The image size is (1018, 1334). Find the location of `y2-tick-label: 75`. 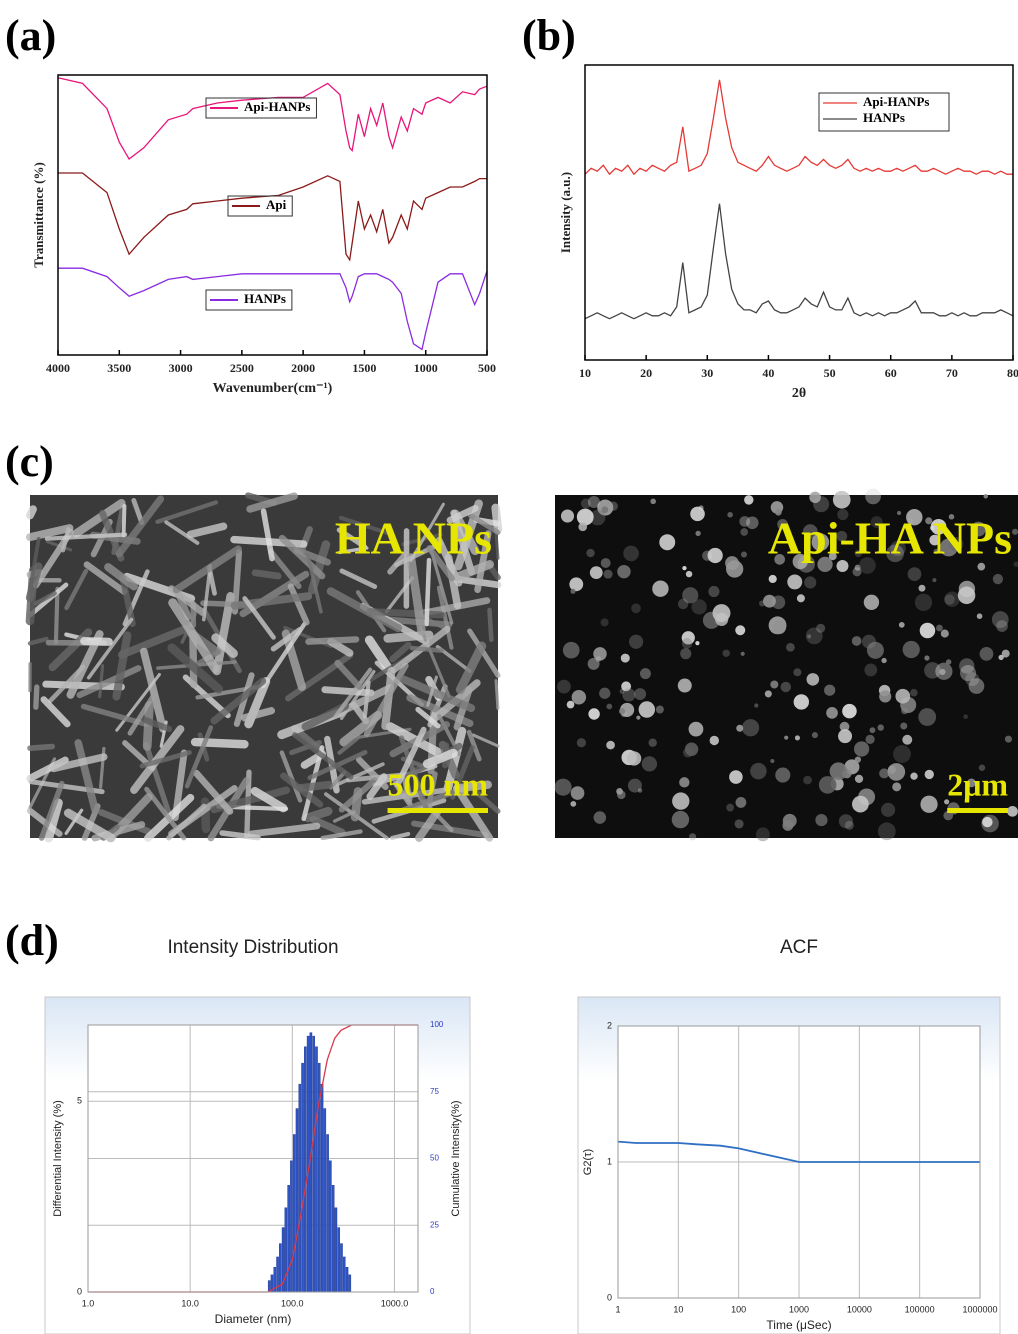

y2-tick-label: 75 is located at coordinates (434, 1091).